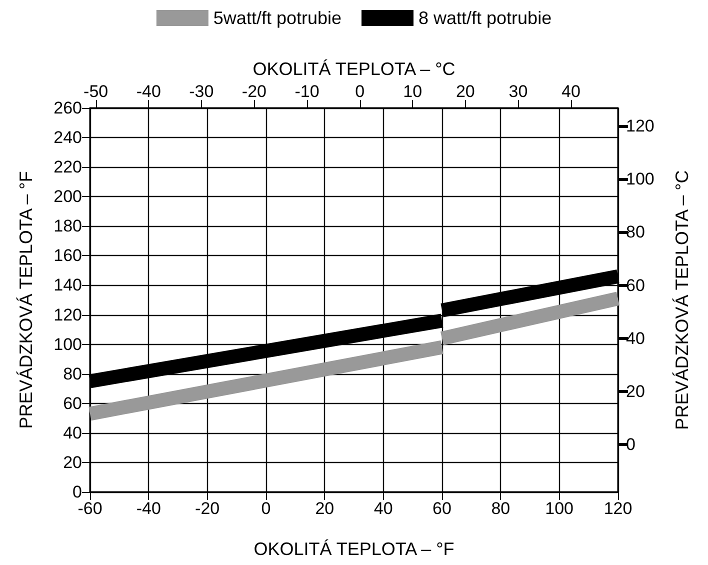 Image resolution: width=708 pixels, height=565 pixels. I want to click on y-tick-label: 0, so click(77, 492).